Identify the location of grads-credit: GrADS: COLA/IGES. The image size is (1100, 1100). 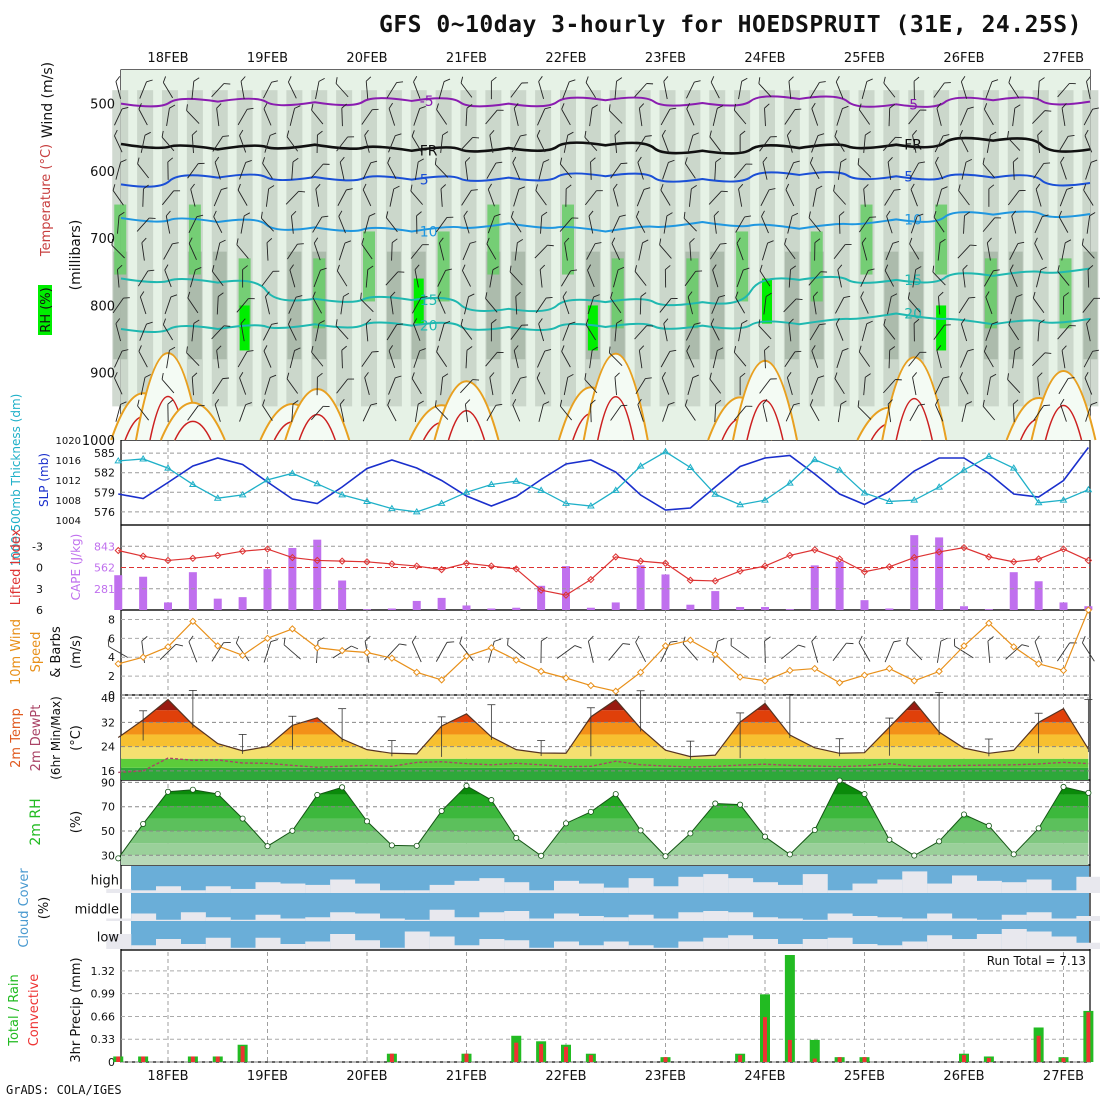
(64, 1090).